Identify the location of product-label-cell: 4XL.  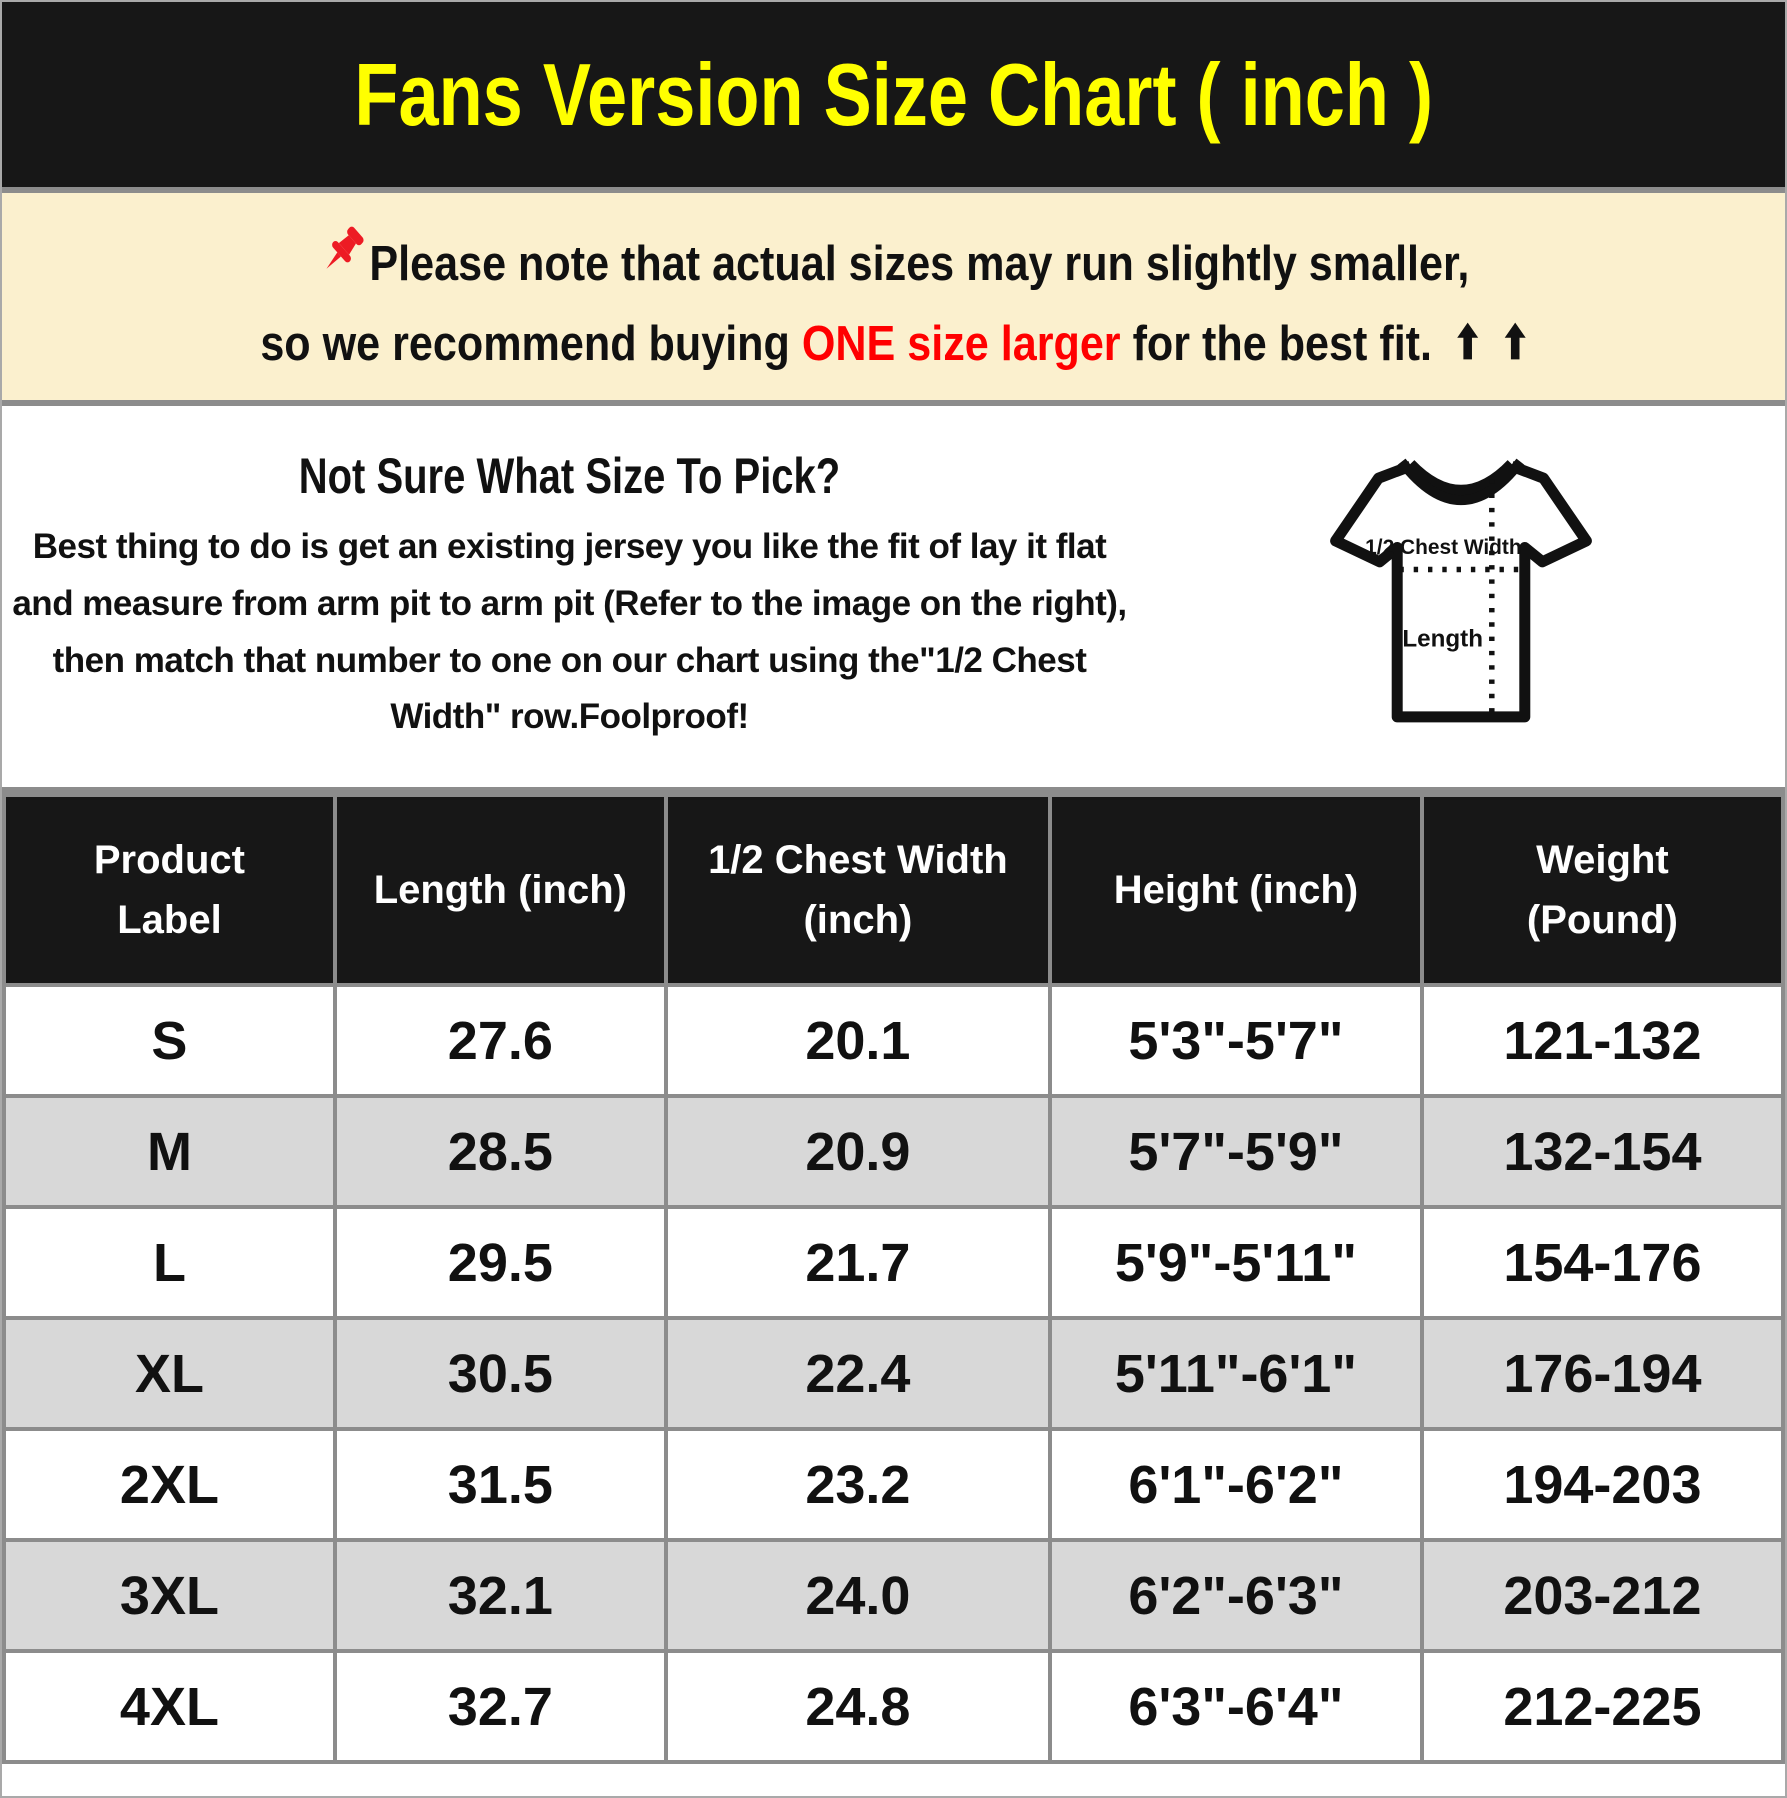
(169, 1706).